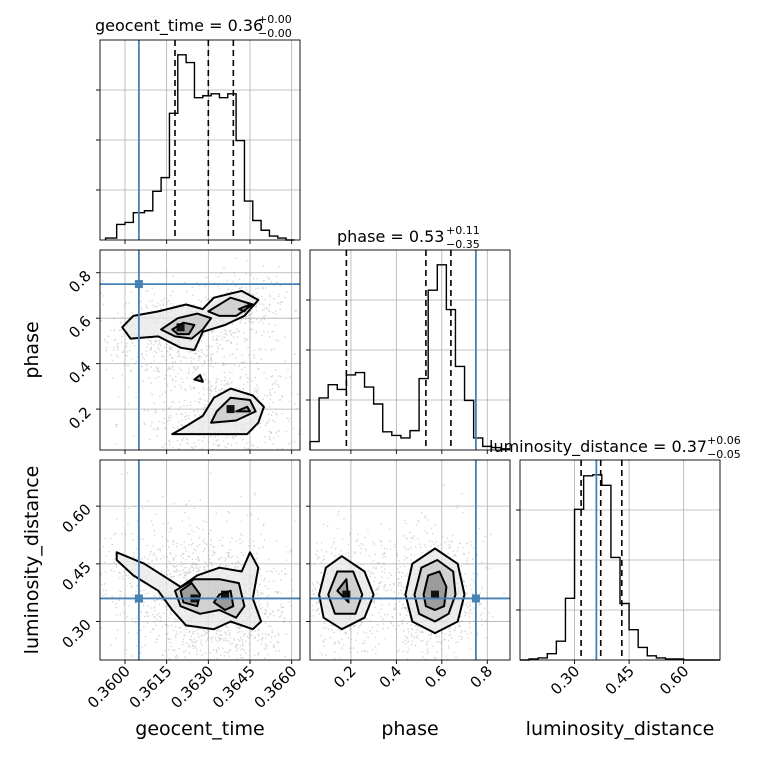 The width and height of the screenshot is (760, 760). What do you see at coordinates (179, 26) in the screenshot?
I see `title-geocent-time: geocent_time = 0.36` at bounding box center [179, 26].